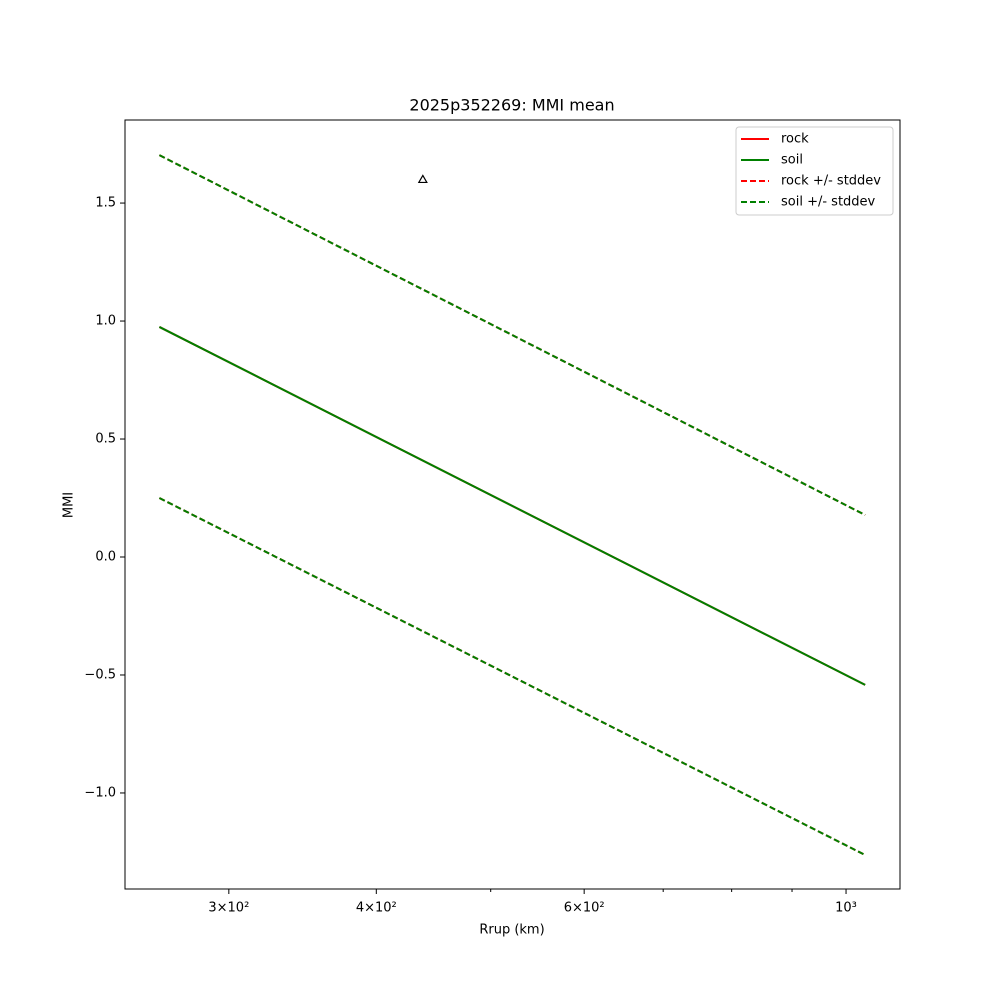  What do you see at coordinates (100, 674) in the screenshot?
I see `y-tick-label: −0.5` at bounding box center [100, 674].